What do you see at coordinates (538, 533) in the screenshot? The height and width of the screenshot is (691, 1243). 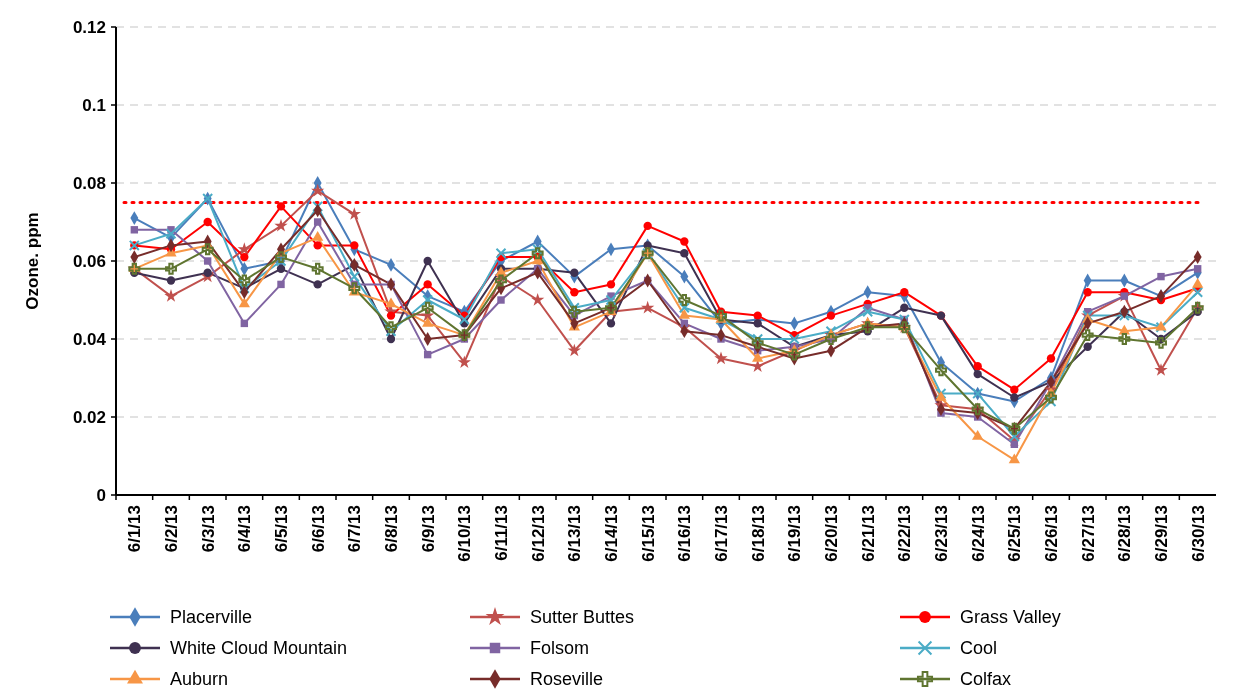 I see `x-tick-label: 6/12/13` at bounding box center [538, 533].